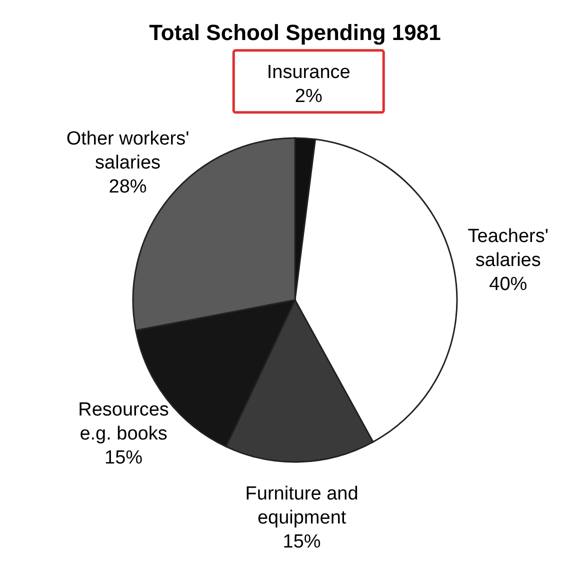 This screenshot has height=576, width=562. I want to click on data-label: 2%, so click(308, 97).